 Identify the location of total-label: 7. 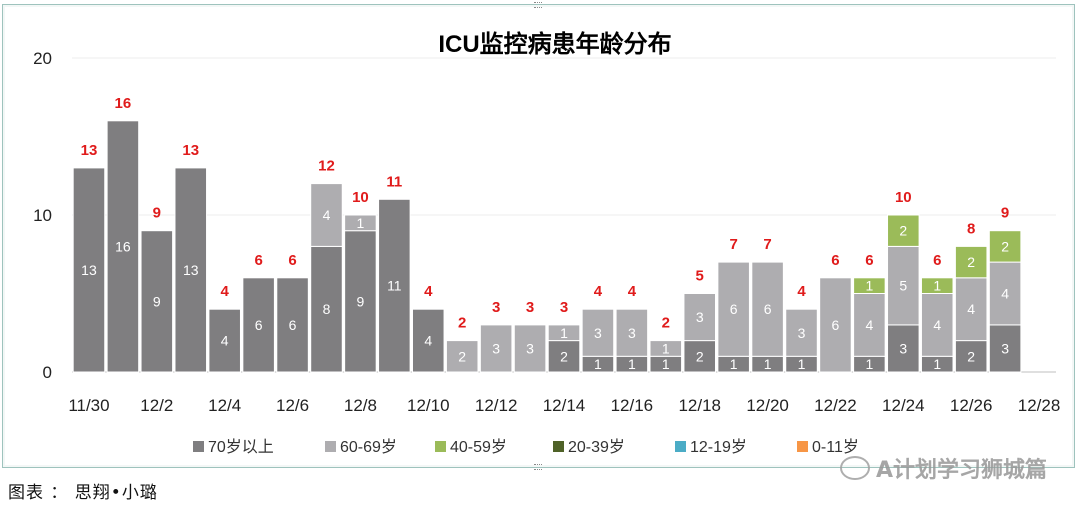
(733, 244).